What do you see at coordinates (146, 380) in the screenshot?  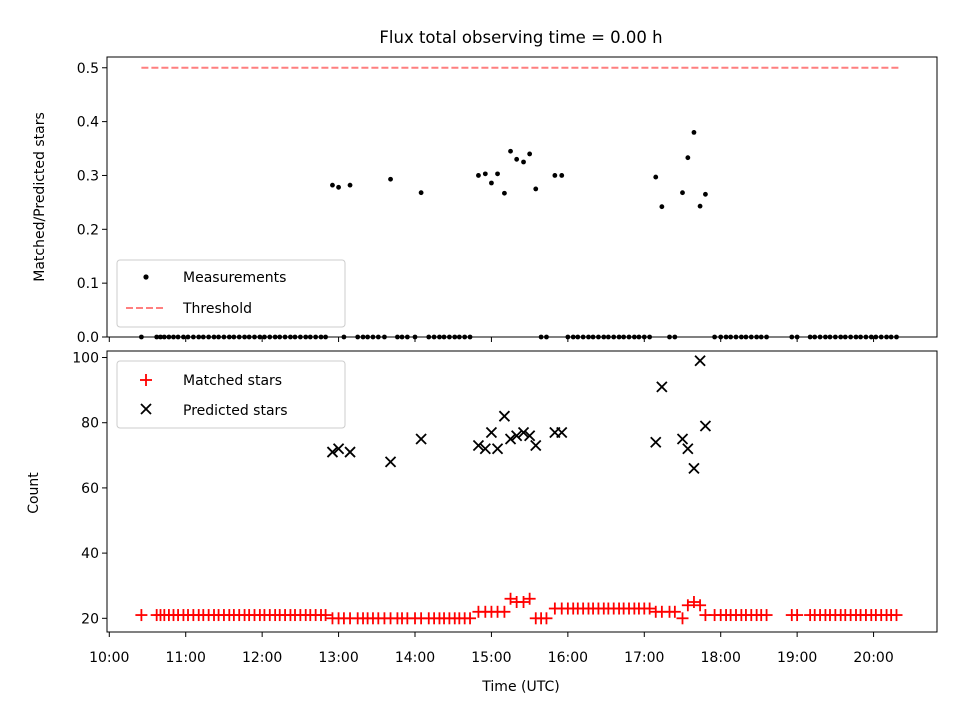 I see `legend-plus-icon` at bounding box center [146, 380].